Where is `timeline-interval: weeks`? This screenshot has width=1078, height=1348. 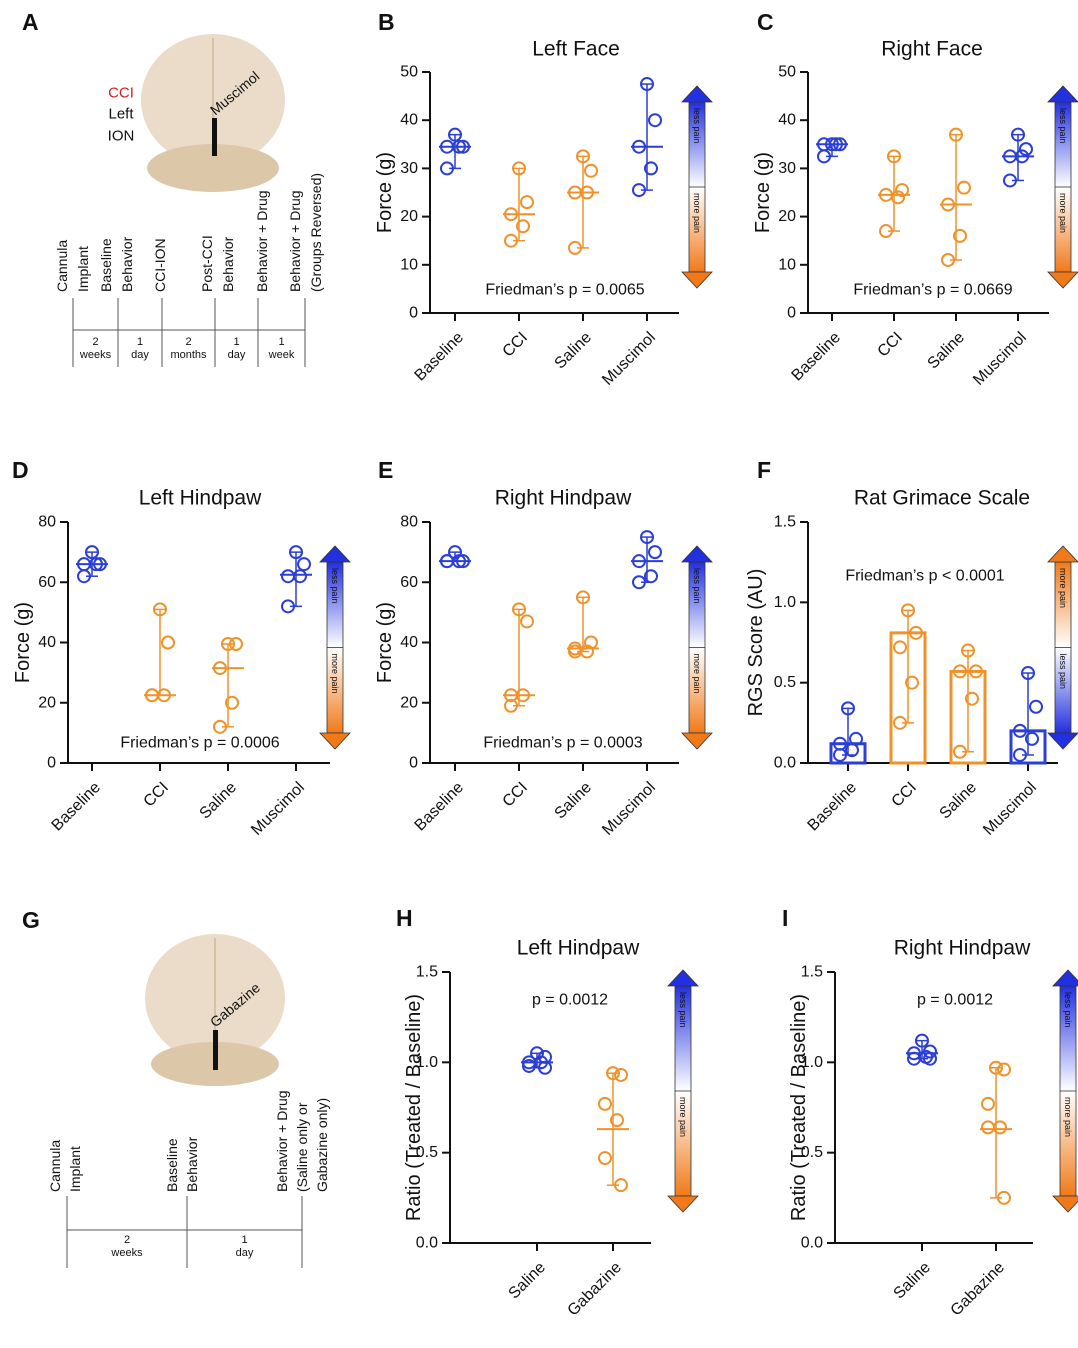 timeline-interval: weeks is located at coordinates (95, 355).